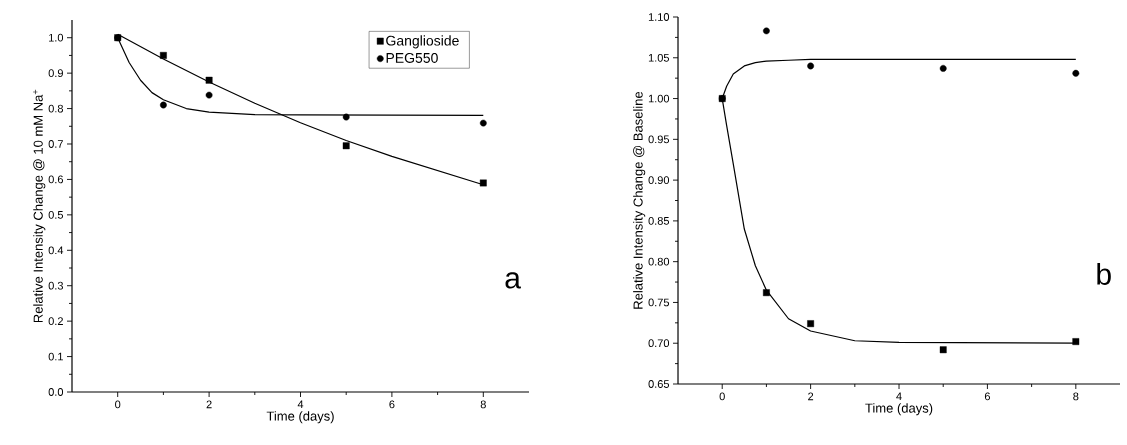 Image resolution: width=1127 pixels, height=445 pixels. What do you see at coordinates (1104, 273) in the screenshot?
I see `annotation: b` at bounding box center [1104, 273].